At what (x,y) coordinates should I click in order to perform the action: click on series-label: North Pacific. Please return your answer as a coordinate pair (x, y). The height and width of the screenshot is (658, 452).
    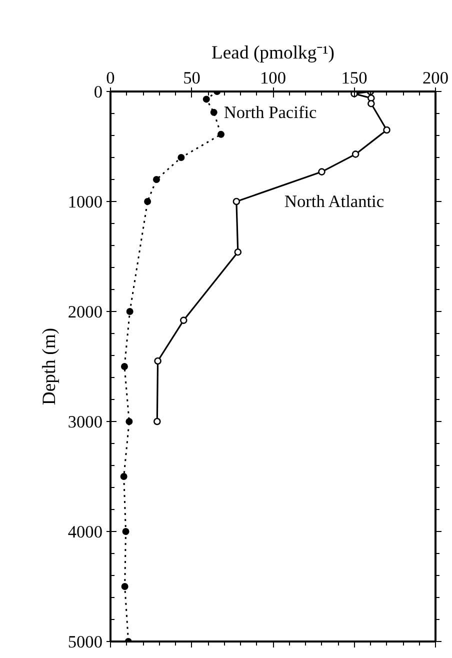
    Looking at the image, I should click on (271, 112).